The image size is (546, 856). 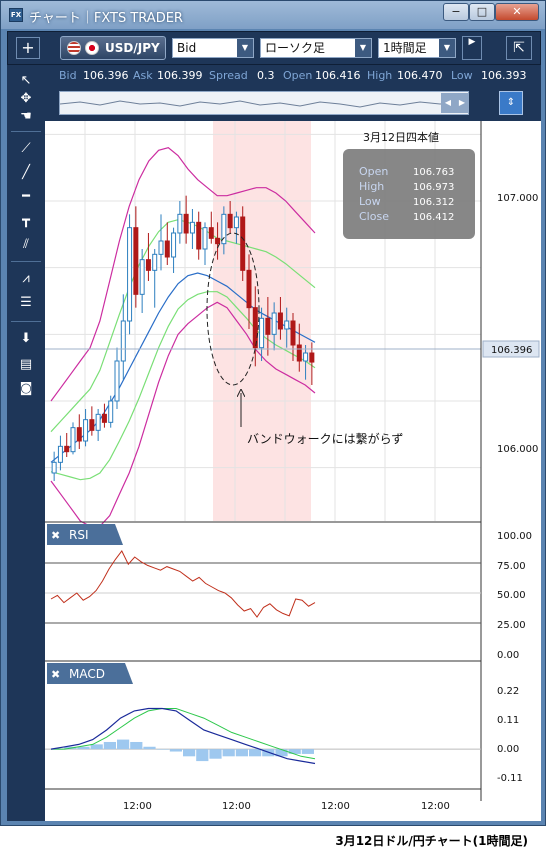 I want to click on macd-tick-011: 0.11, so click(x=508, y=720).